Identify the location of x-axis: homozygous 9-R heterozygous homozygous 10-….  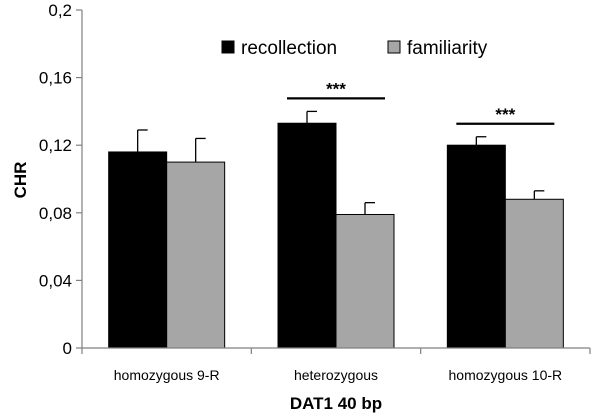
(336, 365).